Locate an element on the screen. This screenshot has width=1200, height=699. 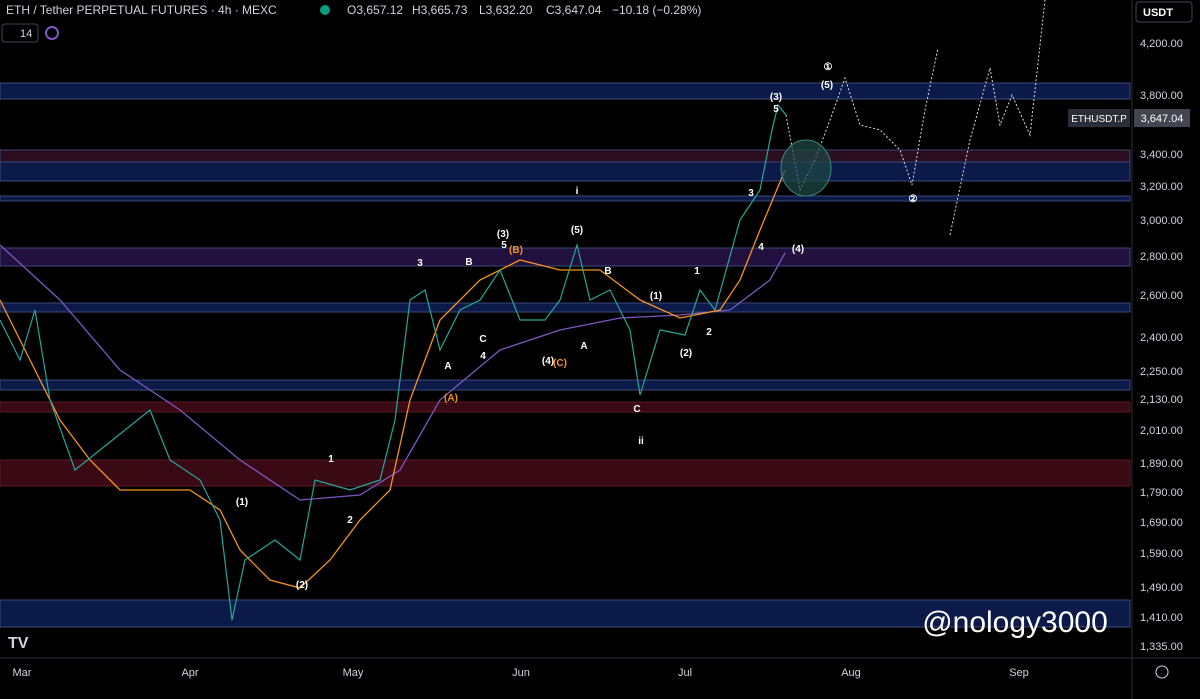
time-axis: Mar Apr May Jun Jul Aug Sep is located at coordinates (521, 673).